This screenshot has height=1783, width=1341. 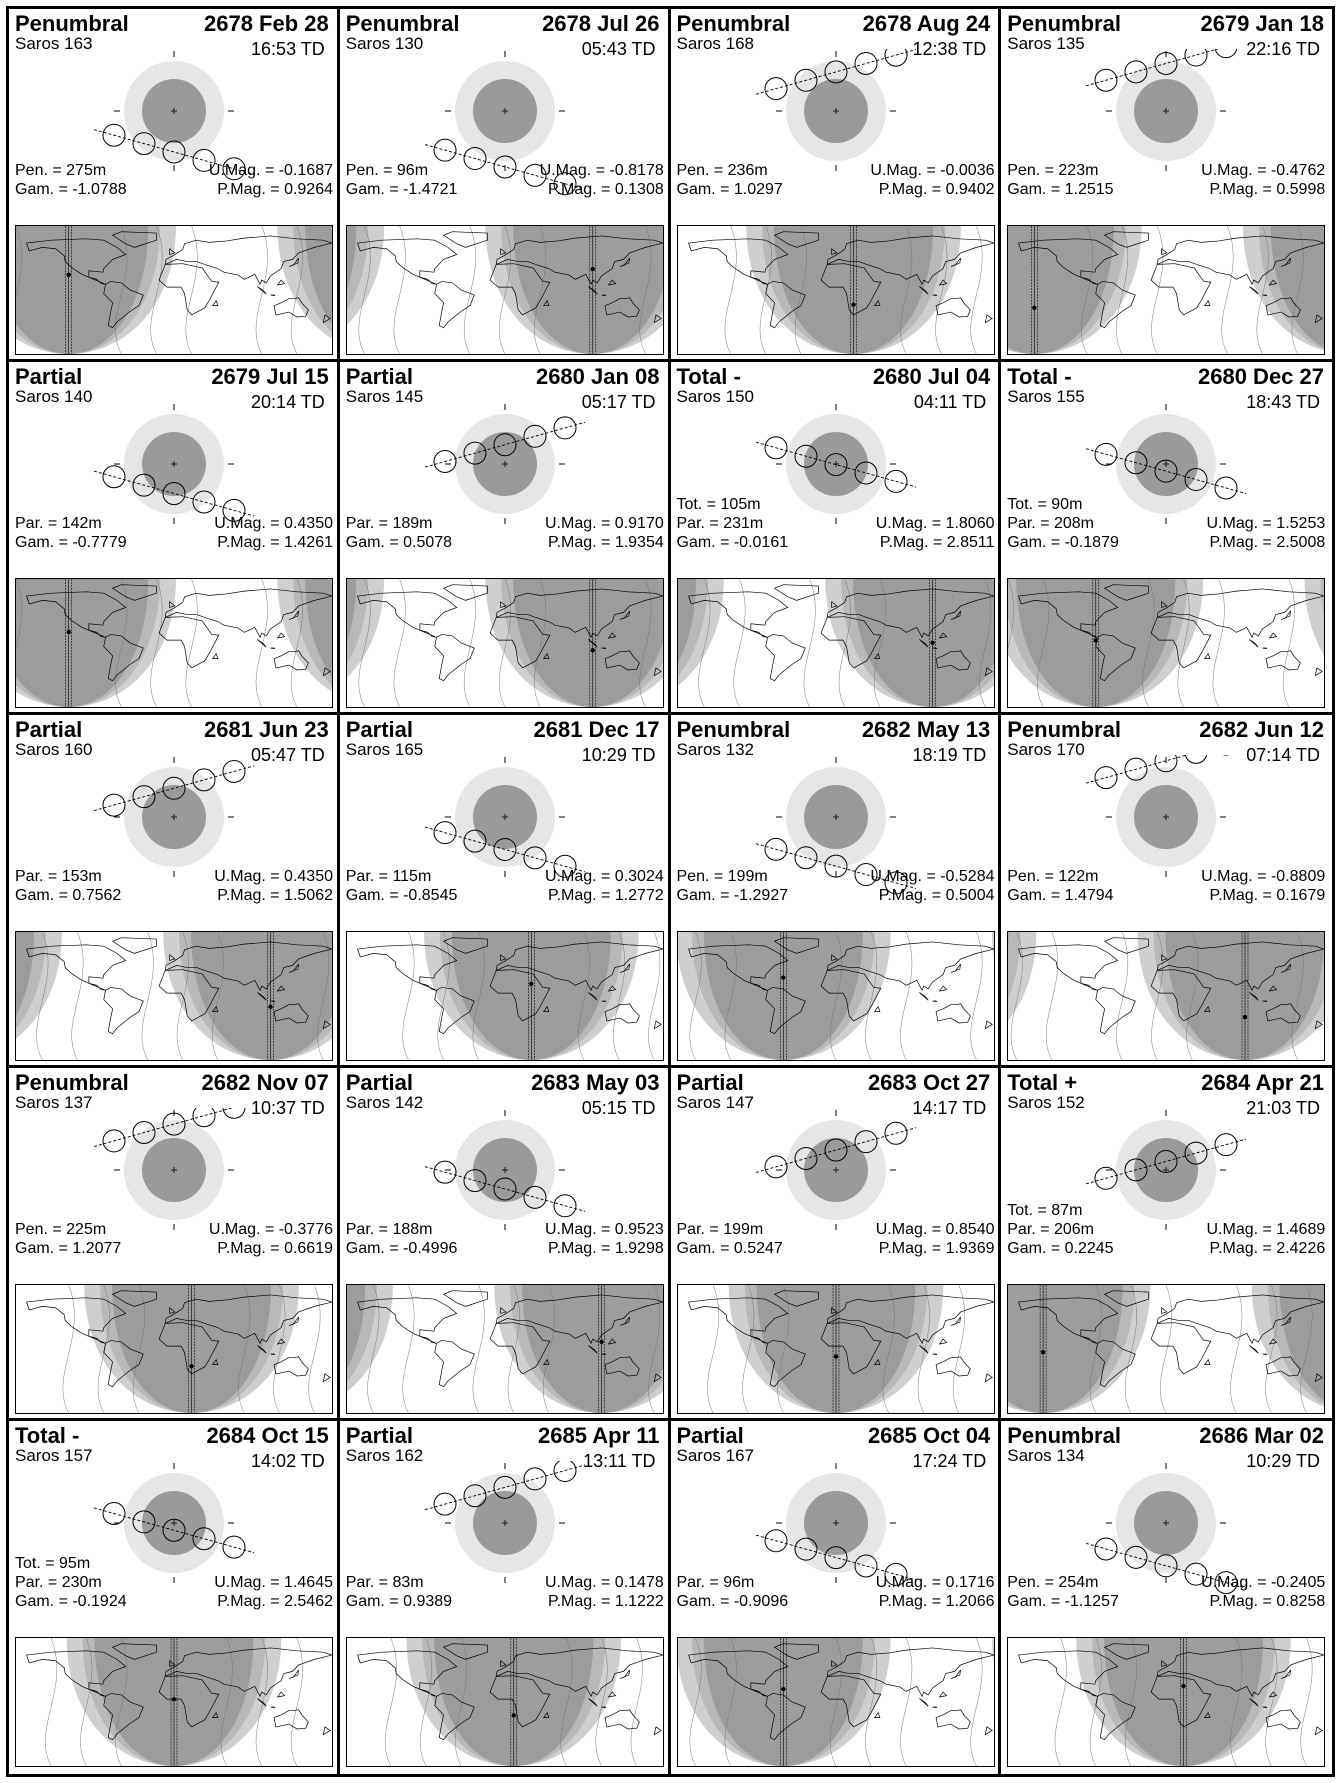 I want to click on eclipse-date: 2680 Jul 04, so click(x=931, y=376).